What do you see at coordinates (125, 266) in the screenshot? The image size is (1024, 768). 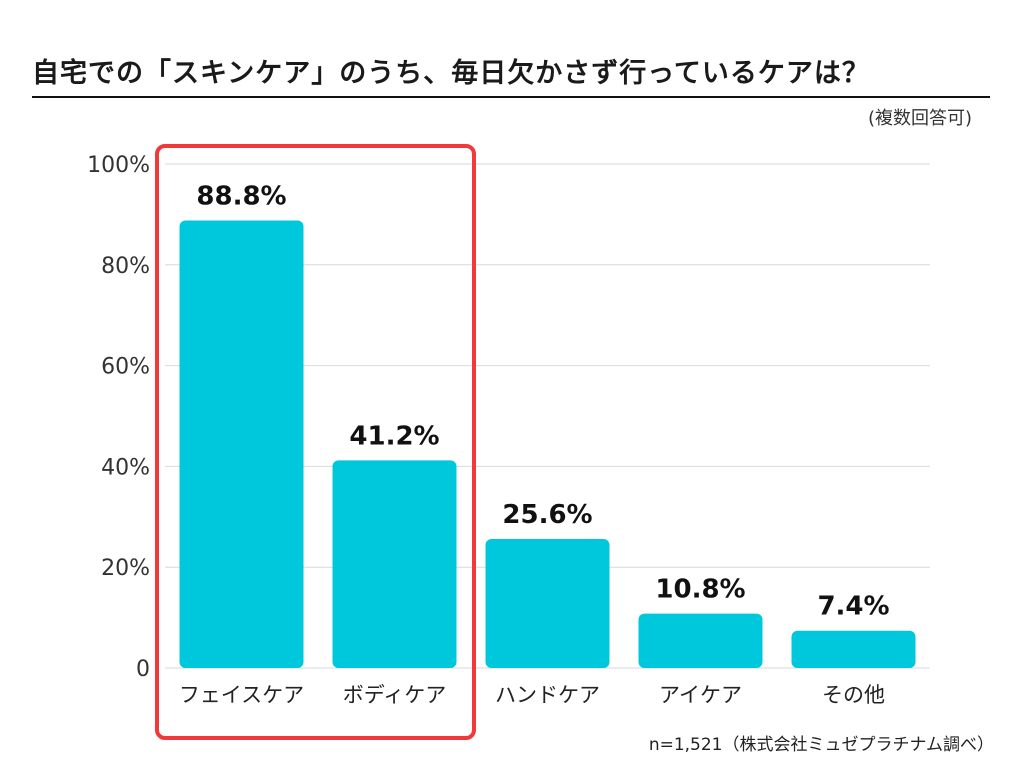 I see `y-tick-label: 80%` at bounding box center [125, 266].